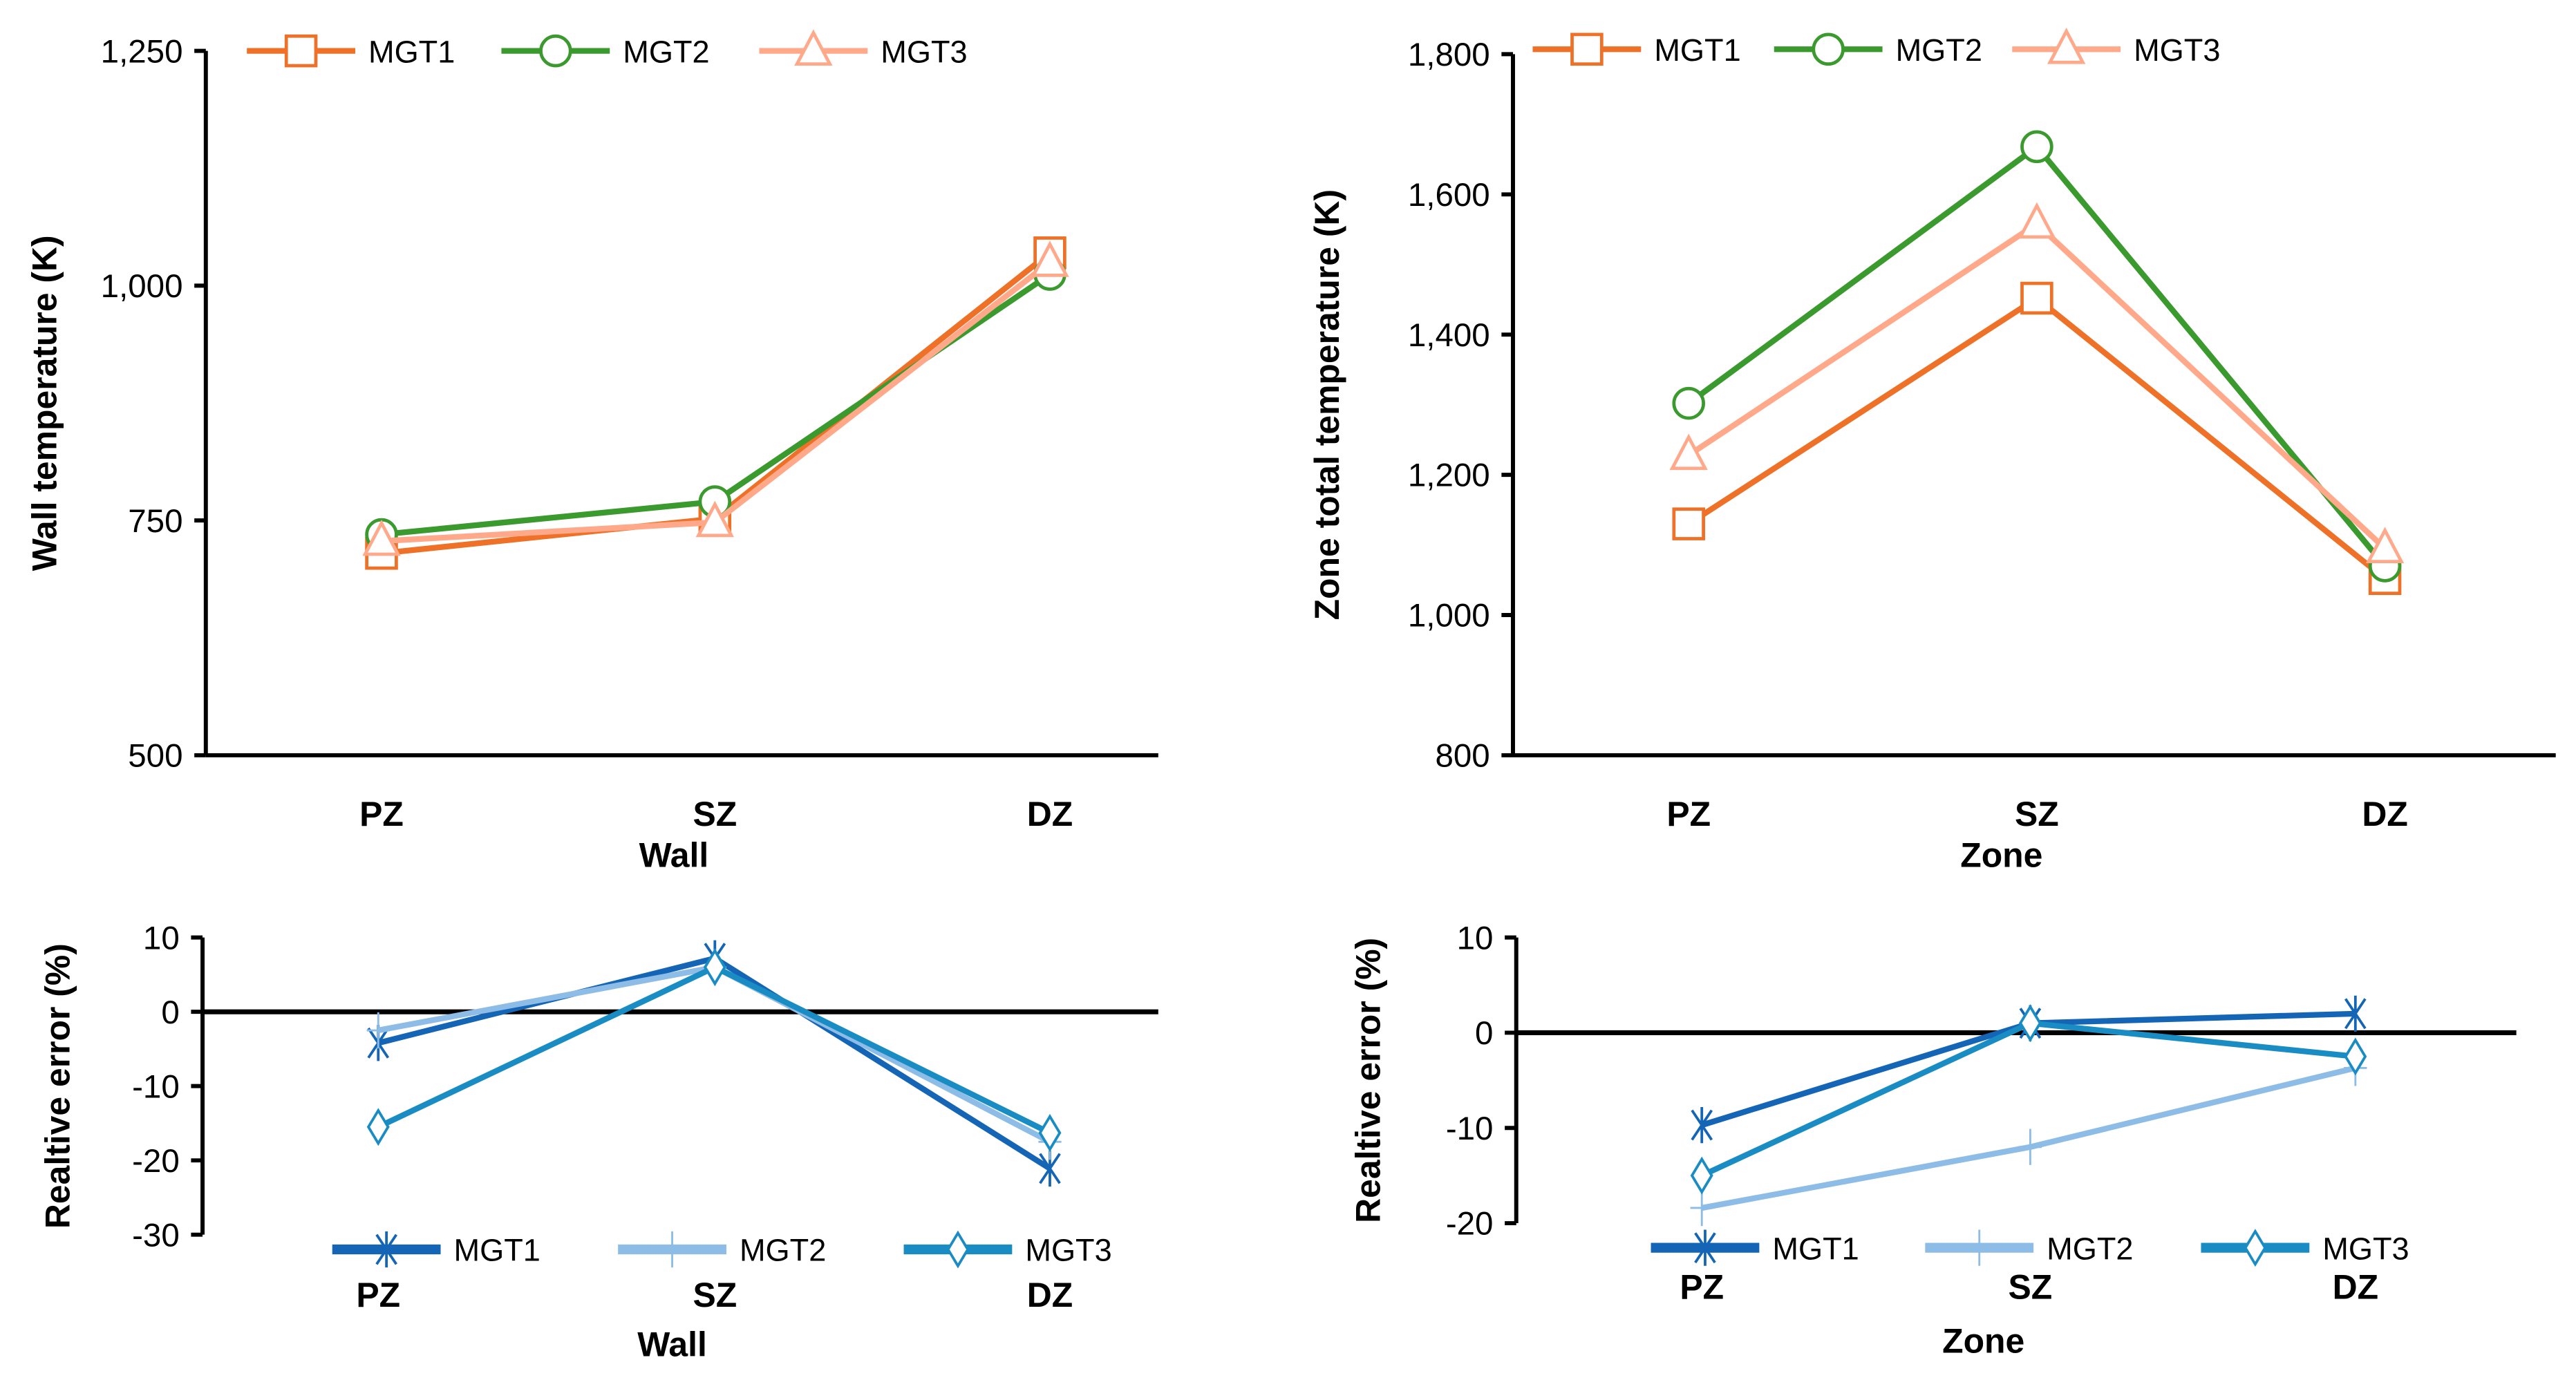 The width and height of the screenshot is (2576, 1389). I want to click on y-tick-label: 500, so click(155, 756).